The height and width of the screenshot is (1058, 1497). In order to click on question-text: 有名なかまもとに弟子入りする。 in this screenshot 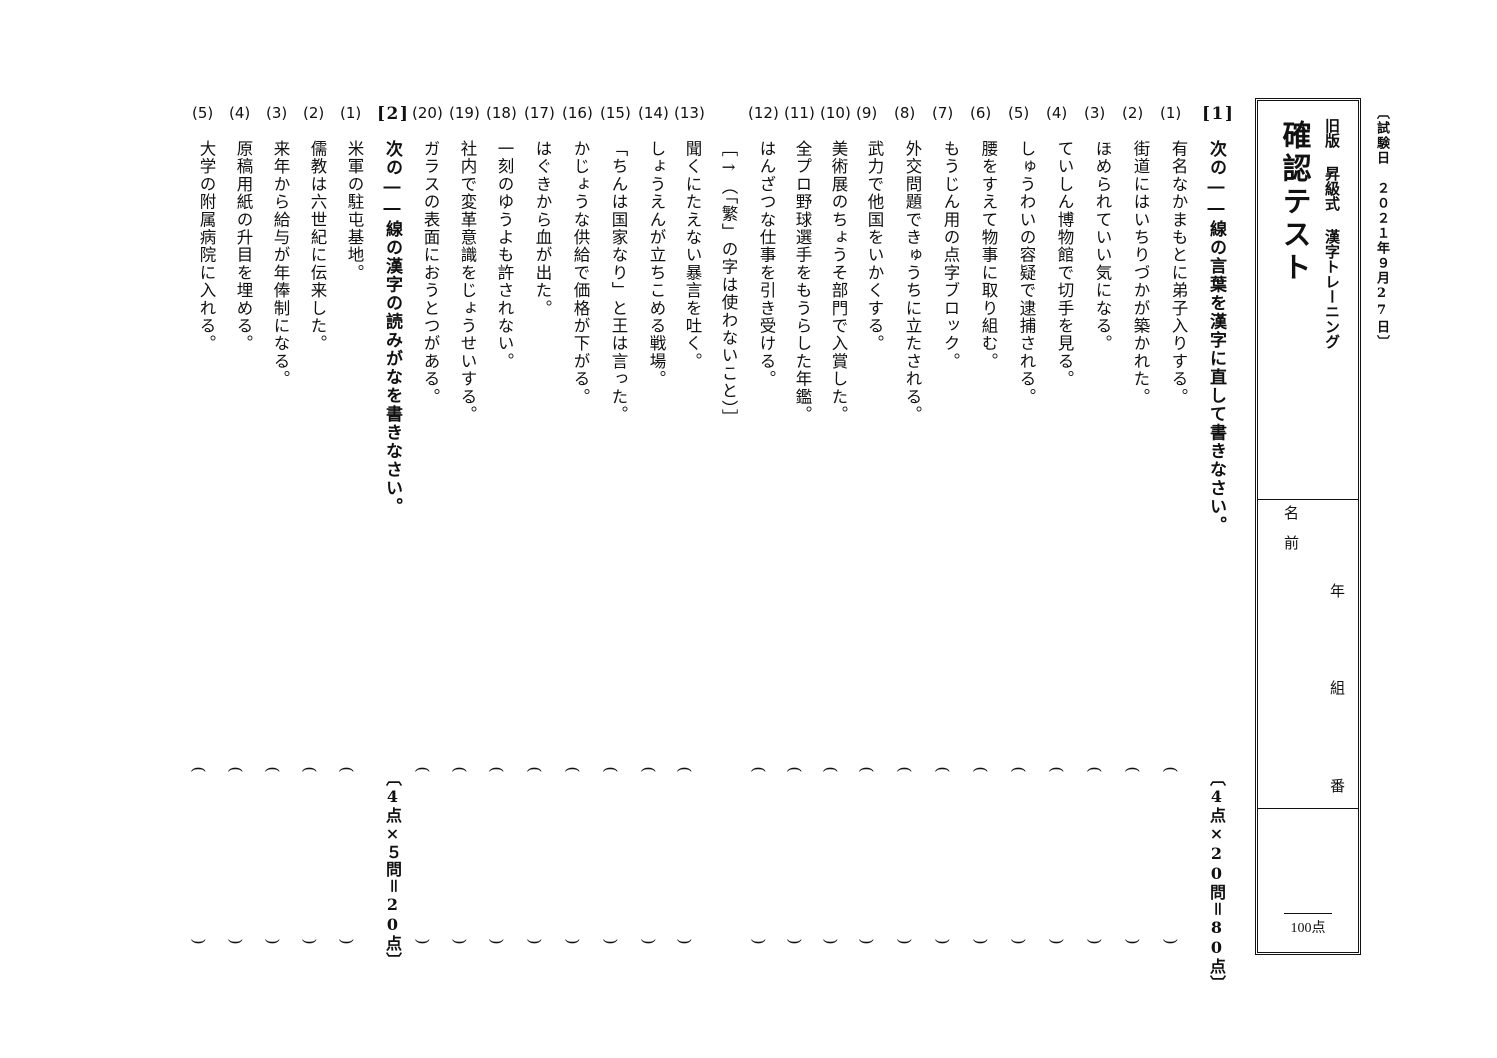, I will do `click(1178, 273)`.